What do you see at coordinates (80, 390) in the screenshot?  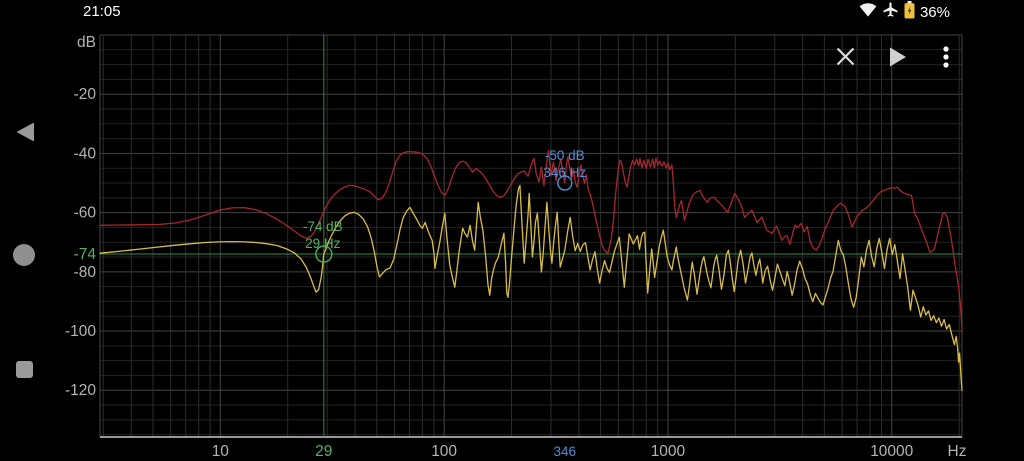 I see `y-tick-label: -120` at bounding box center [80, 390].